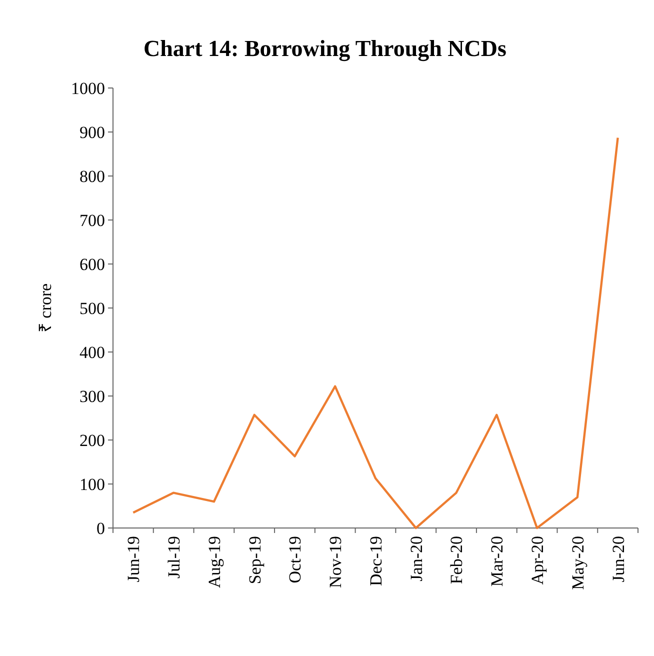  I want to click on x-tick-label: May-20, so click(578, 563).